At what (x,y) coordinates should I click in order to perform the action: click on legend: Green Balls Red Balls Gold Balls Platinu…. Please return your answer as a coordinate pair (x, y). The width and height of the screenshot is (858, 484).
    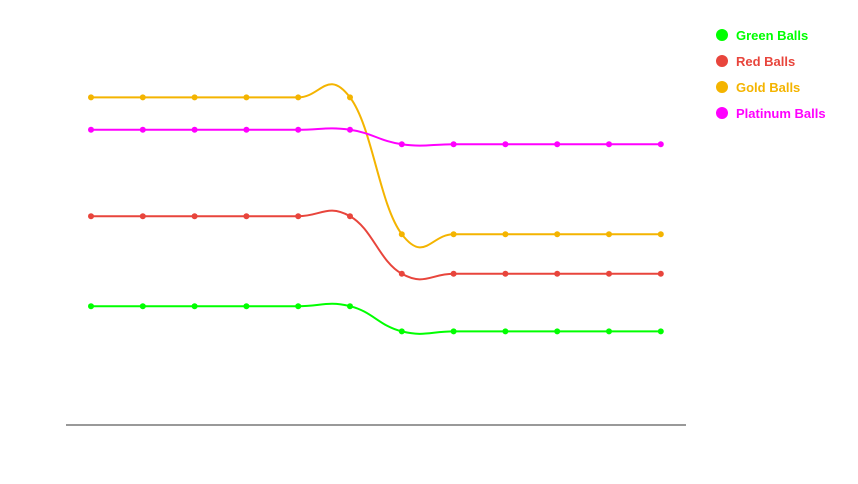
    Looking at the image, I should click on (771, 74).